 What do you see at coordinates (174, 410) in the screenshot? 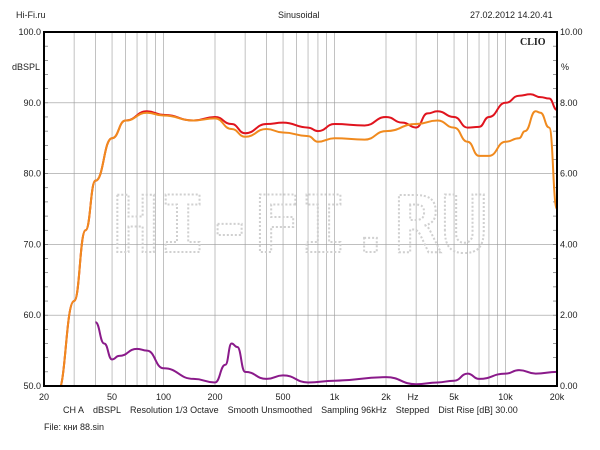
I see `setting-item: Resolution 1/3 Octave` at bounding box center [174, 410].